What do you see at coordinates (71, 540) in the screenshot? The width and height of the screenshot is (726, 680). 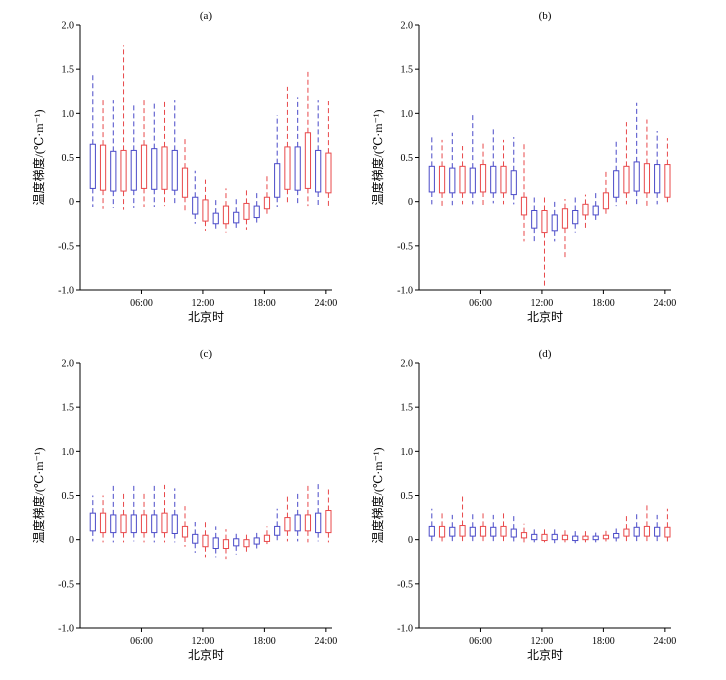 I see `y-tick-label: 0` at bounding box center [71, 540].